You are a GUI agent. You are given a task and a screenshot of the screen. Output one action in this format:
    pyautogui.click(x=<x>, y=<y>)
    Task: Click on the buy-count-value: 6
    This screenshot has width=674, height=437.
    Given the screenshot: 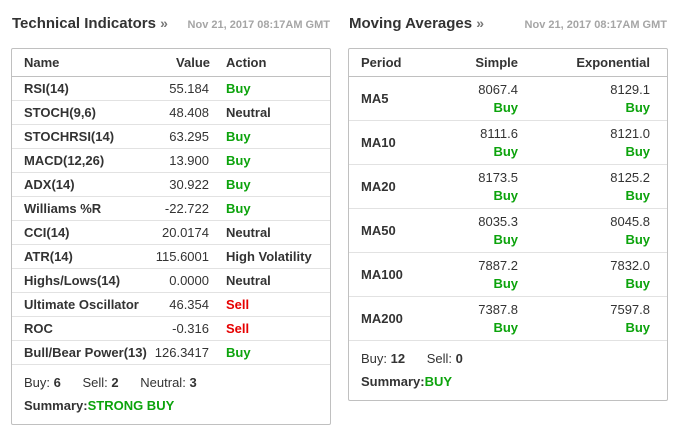 What is the action you would take?
    pyautogui.click(x=57, y=382)
    